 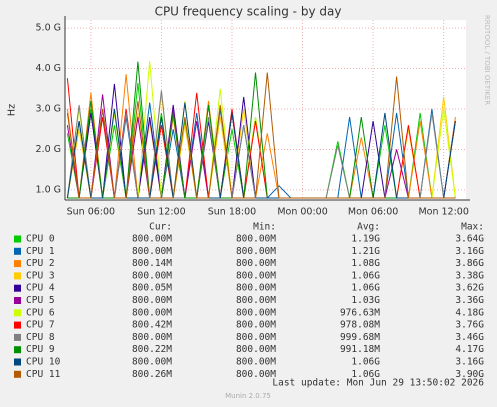 What do you see at coordinates (360, 337) in the screenshot?
I see `legend-avg: 999.68M` at bounding box center [360, 337].